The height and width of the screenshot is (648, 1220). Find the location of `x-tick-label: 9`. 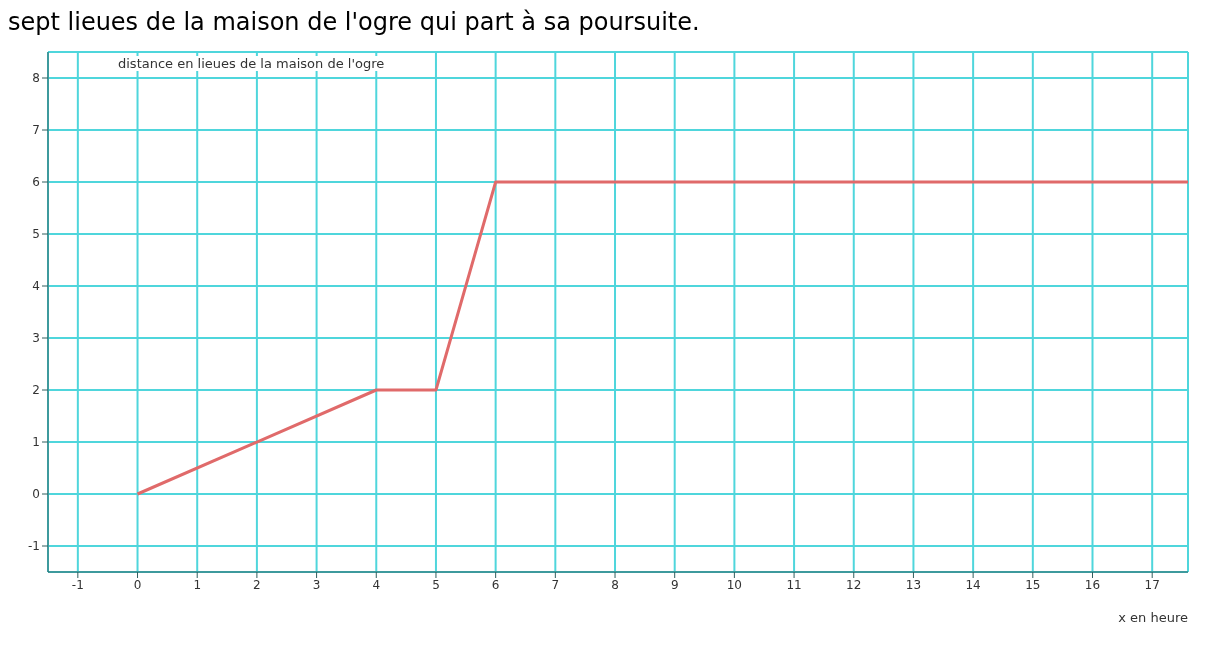

x-tick-label: 9 is located at coordinates (674, 584).